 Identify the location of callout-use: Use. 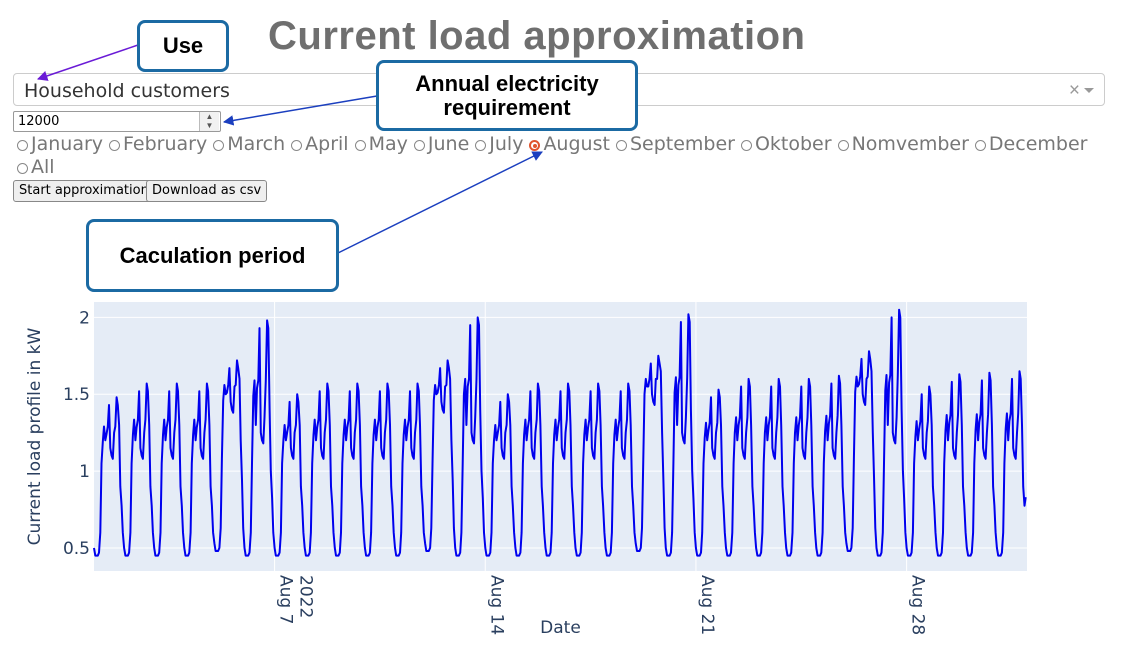
(183, 46).